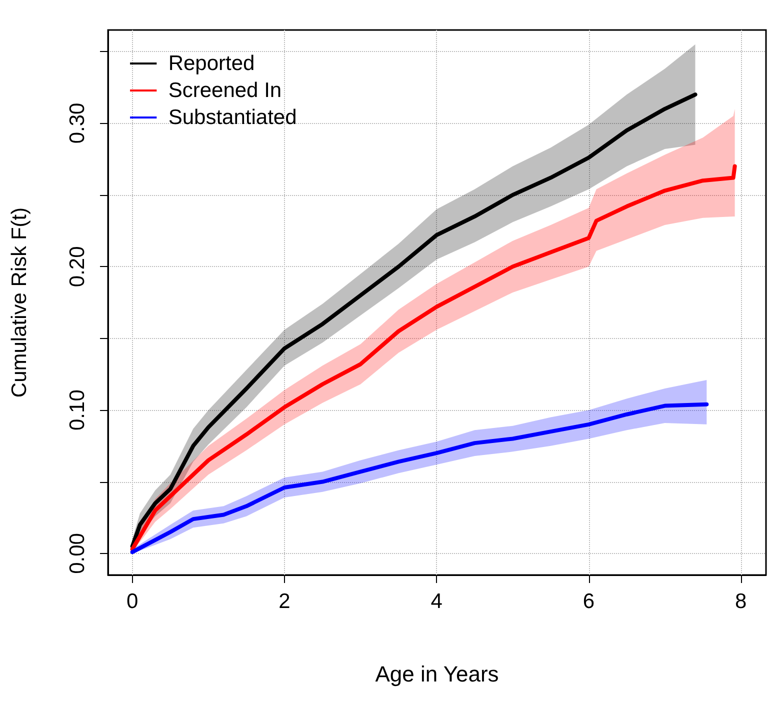 The height and width of the screenshot is (723, 769). I want to click on x-tick-label: 0, so click(132, 601).